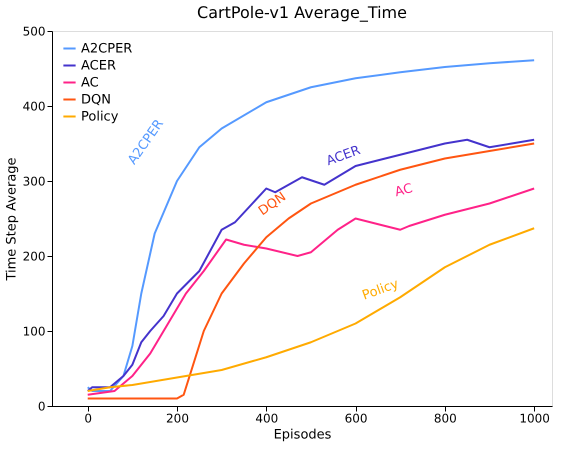 The width and height of the screenshot is (577, 468). I want to click on x-tick-label: 400, so click(266, 419).